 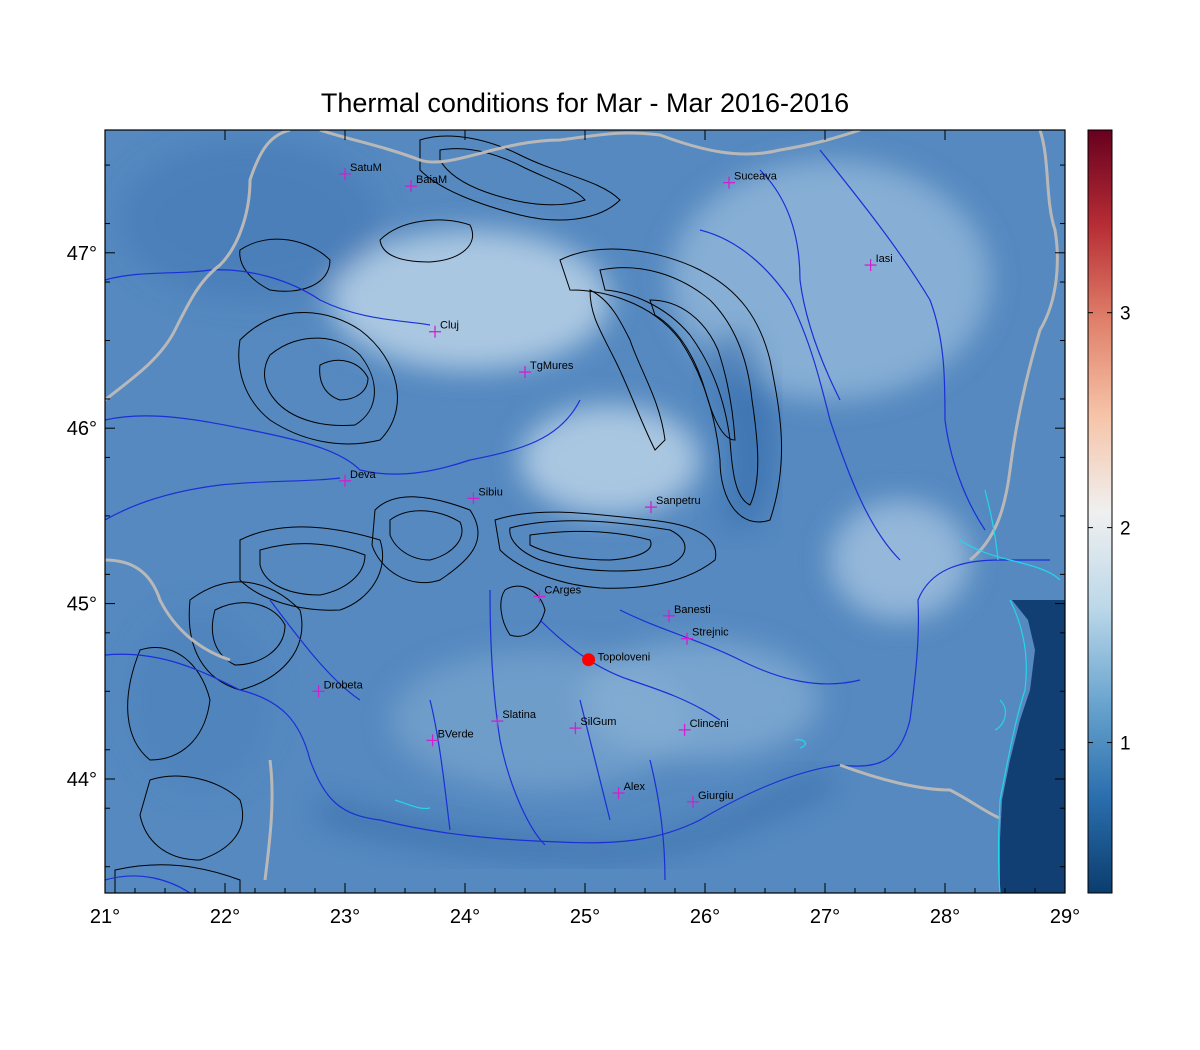 I want to click on station-carges: CArges, so click(x=557, y=594).